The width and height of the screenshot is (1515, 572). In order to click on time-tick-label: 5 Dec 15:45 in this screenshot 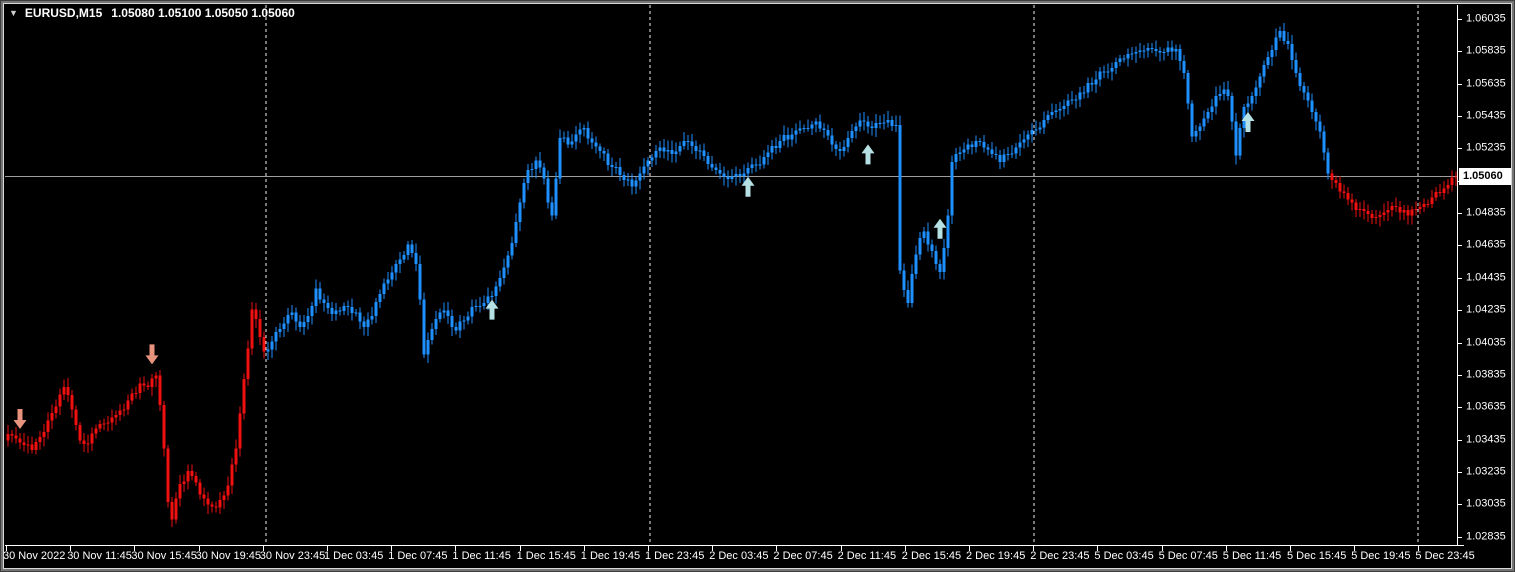, I will do `click(1317, 556)`.